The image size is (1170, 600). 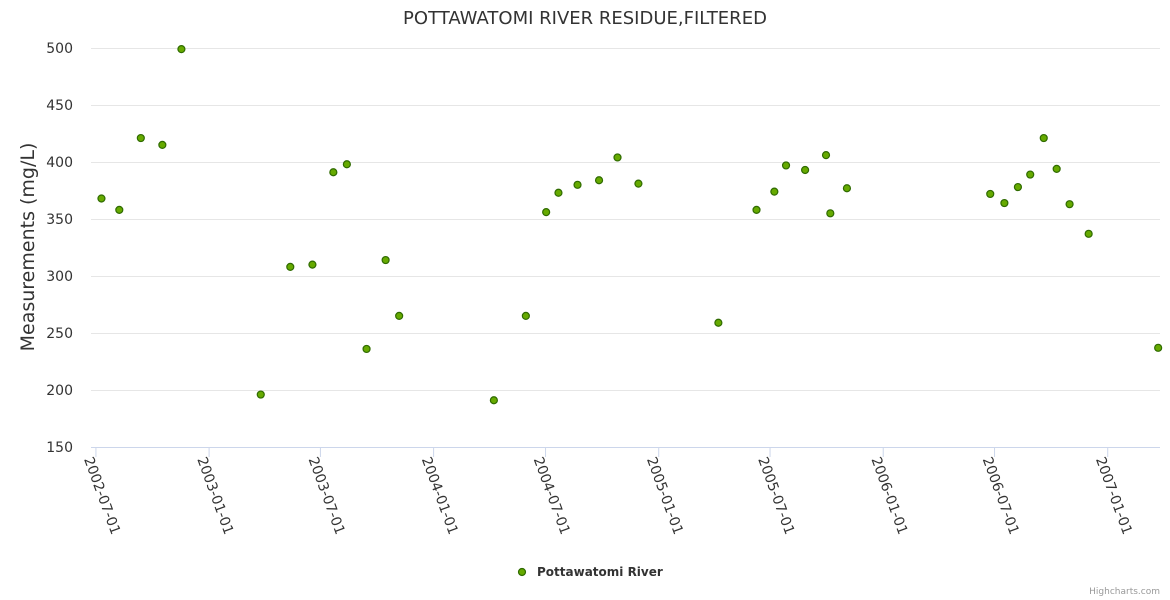 I want to click on y-tick-label: 450, so click(x=59, y=106).